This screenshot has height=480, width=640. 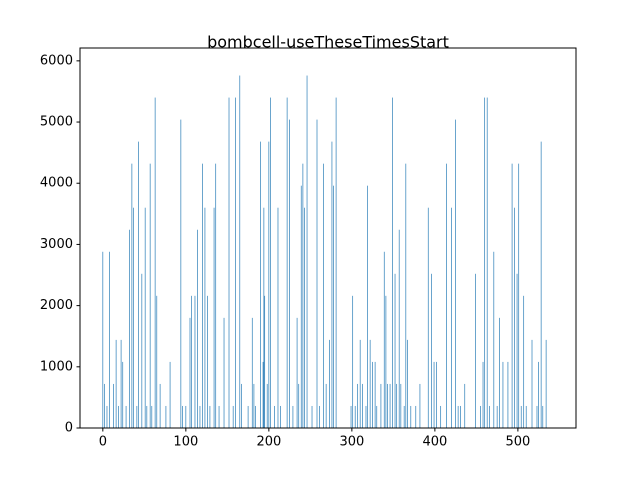 I want to click on x-tick-label: 500, so click(x=517, y=442).